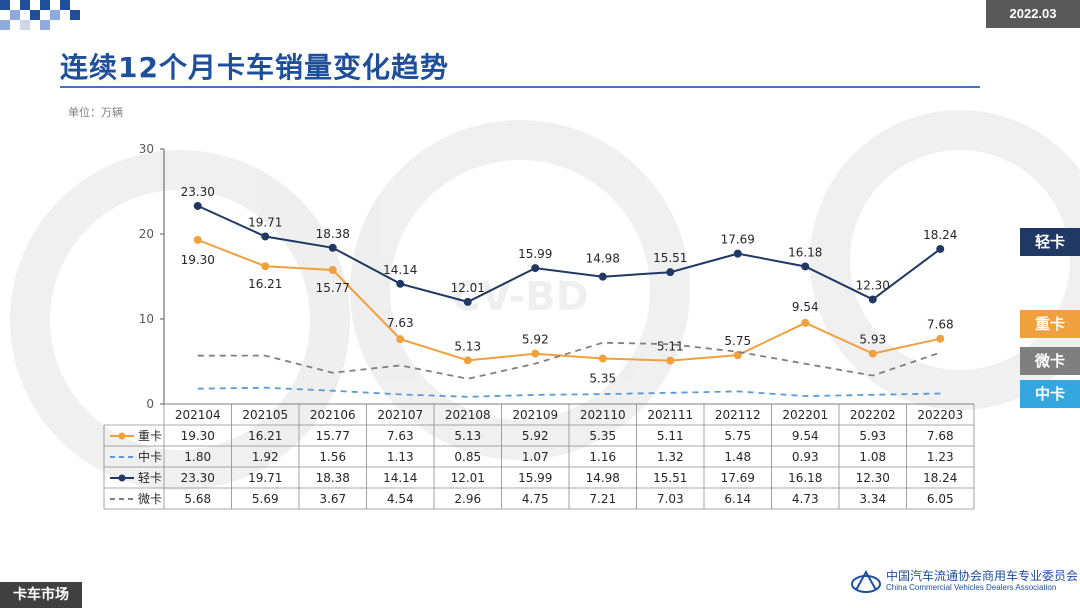 The image size is (1080, 608). I want to click on table-cell: 18.24, so click(940, 478).